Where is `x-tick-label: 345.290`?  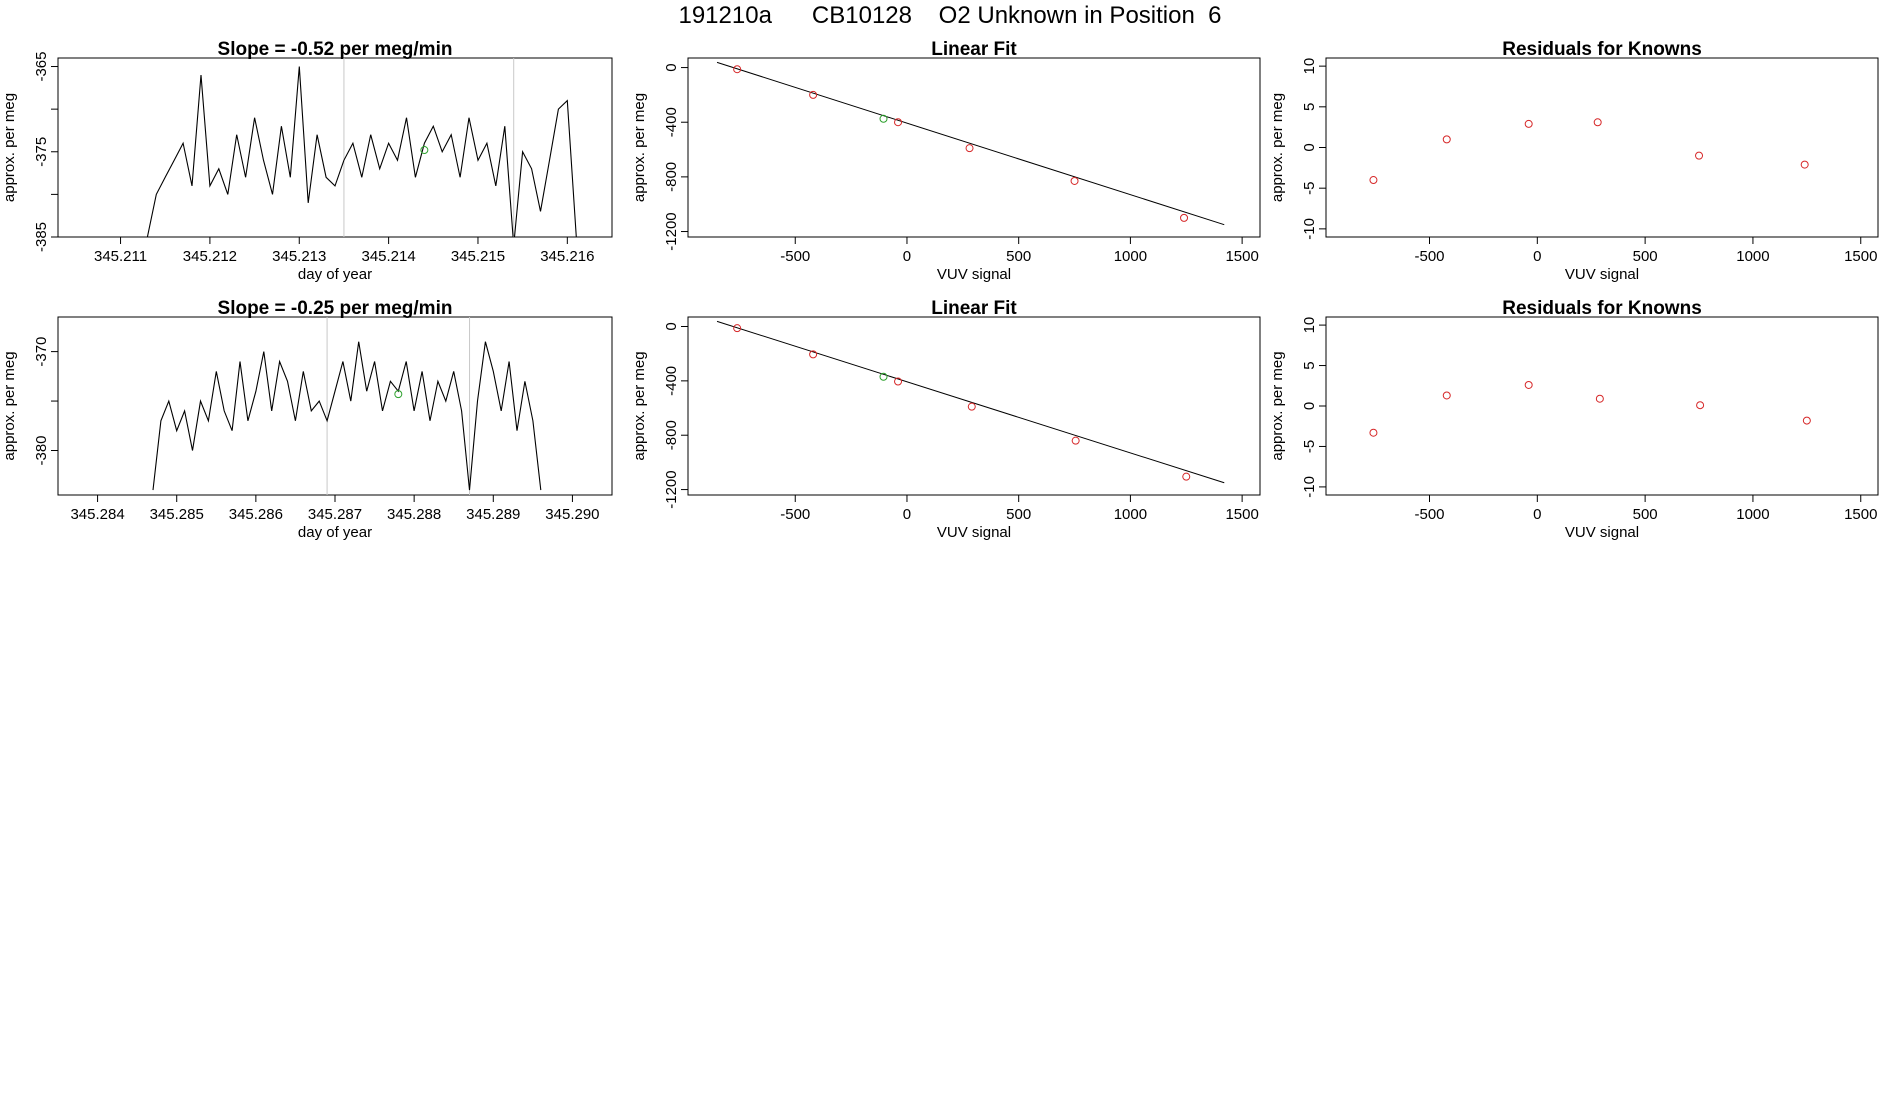 x-tick-label: 345.290 is located at coordinates (572, 514).